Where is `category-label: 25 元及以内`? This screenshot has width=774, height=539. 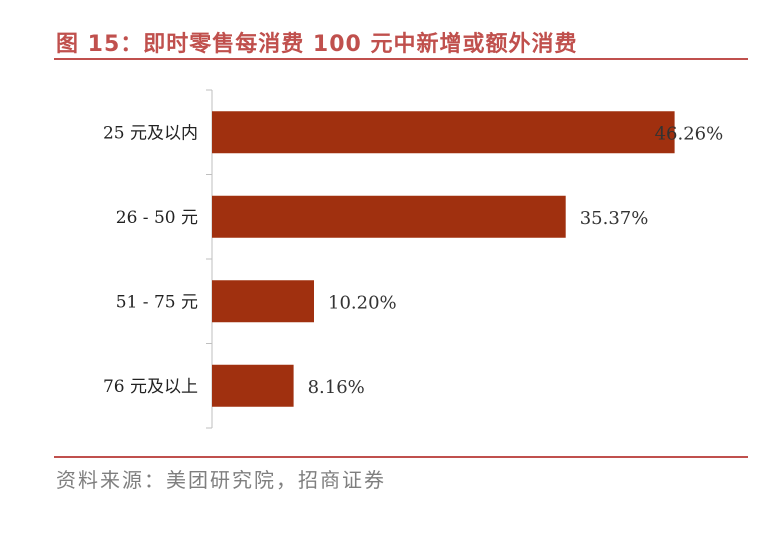
category-label: 25 元及以内 is located at coordinates (150, 133).